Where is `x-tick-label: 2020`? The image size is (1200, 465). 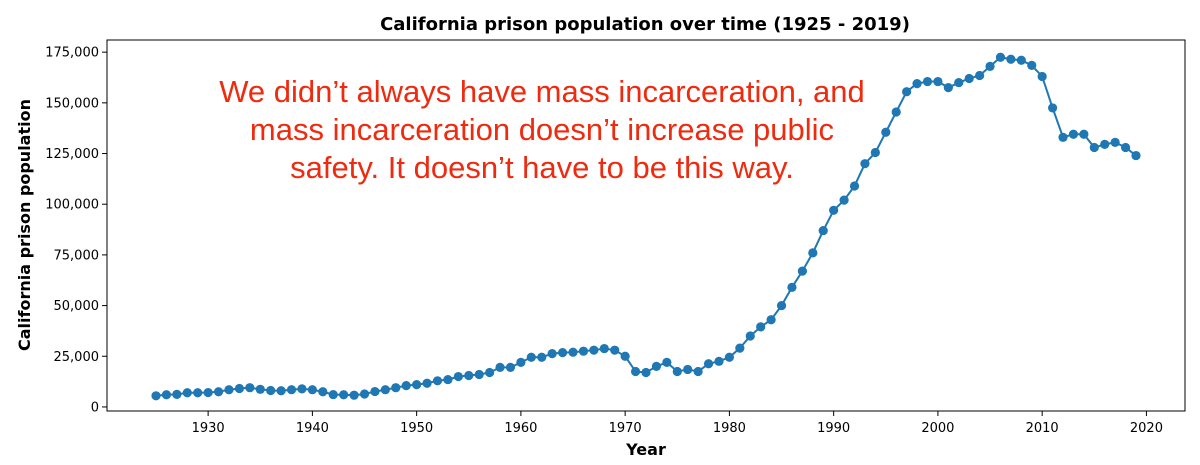 x-tick-label: 2020 is located at coordinates (1146, 428).